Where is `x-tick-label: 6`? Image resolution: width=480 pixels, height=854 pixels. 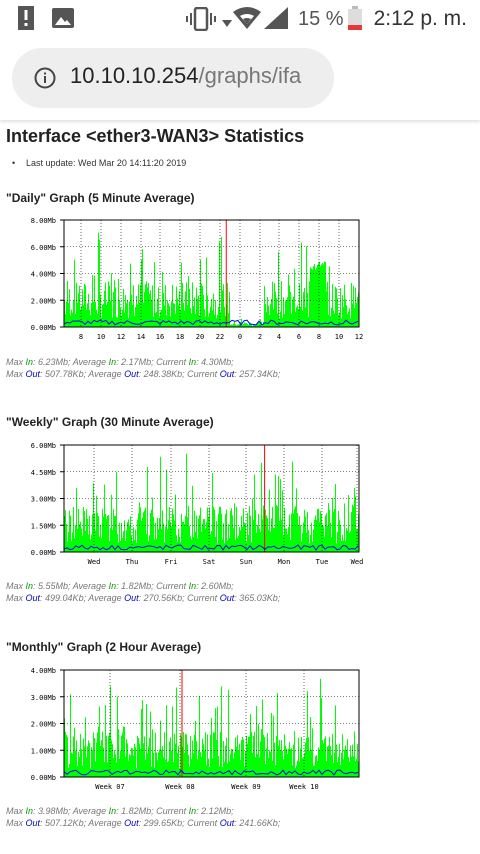
x-tick-label: 6 is located at coordinates (299, 337).